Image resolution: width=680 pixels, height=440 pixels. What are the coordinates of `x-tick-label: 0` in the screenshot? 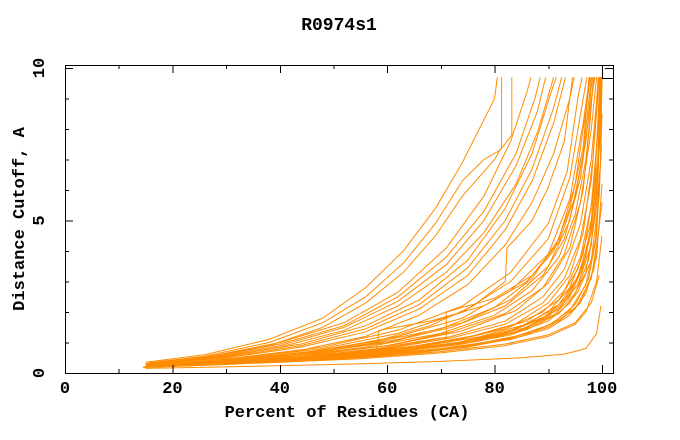 It's located at (65, 389).